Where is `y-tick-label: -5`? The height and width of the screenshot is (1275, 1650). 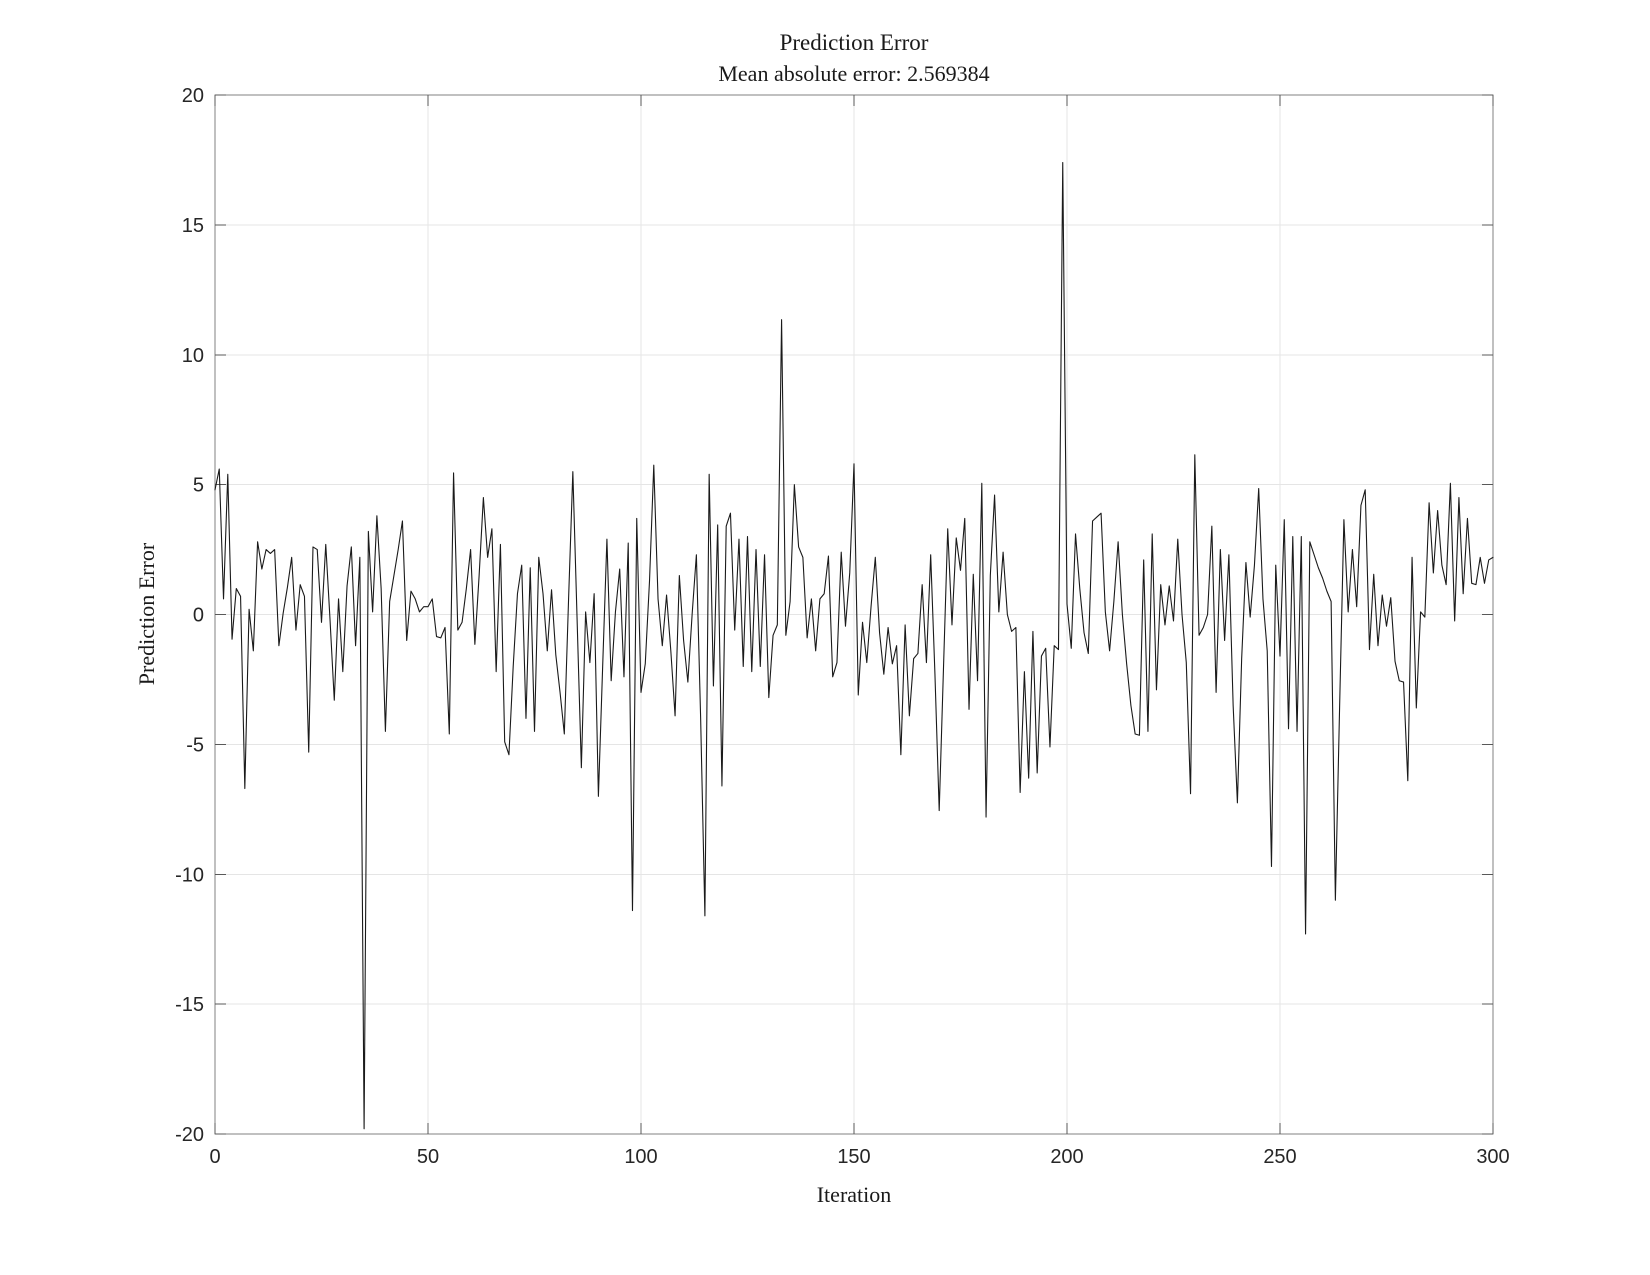
y-tick-label: -5 is located at coordinates (195, 745).